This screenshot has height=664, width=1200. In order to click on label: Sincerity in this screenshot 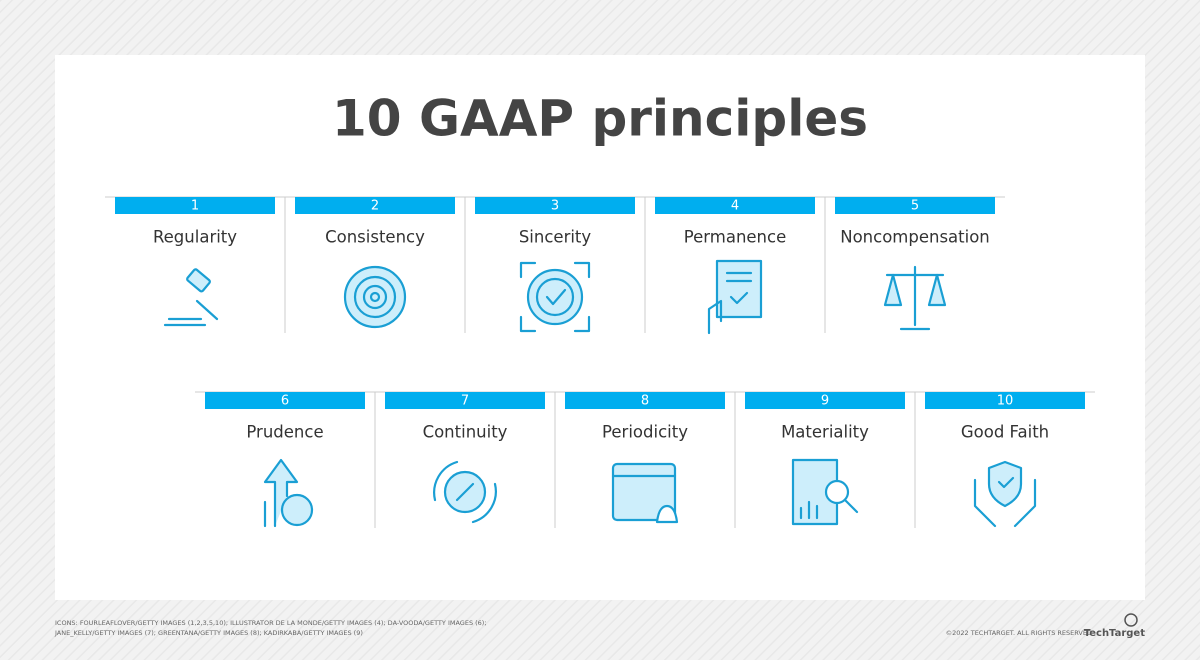, I will do `click(555, 237)`.